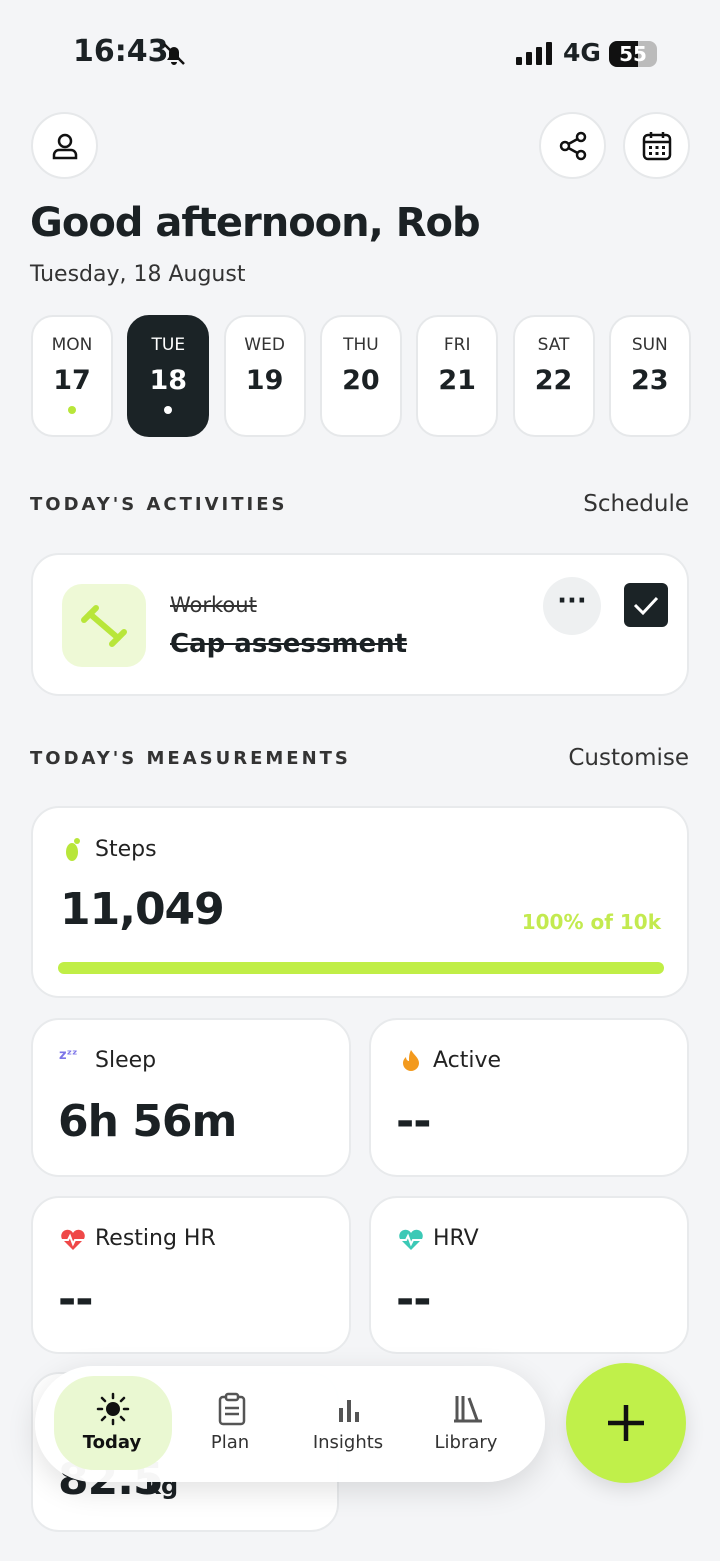 The width and height of the screenshot is (720, 1561). Describe the element at coordinates (159, 504) in the screenshot. I see `section-heading: TODAY'S ACTIVITIES` at that location.